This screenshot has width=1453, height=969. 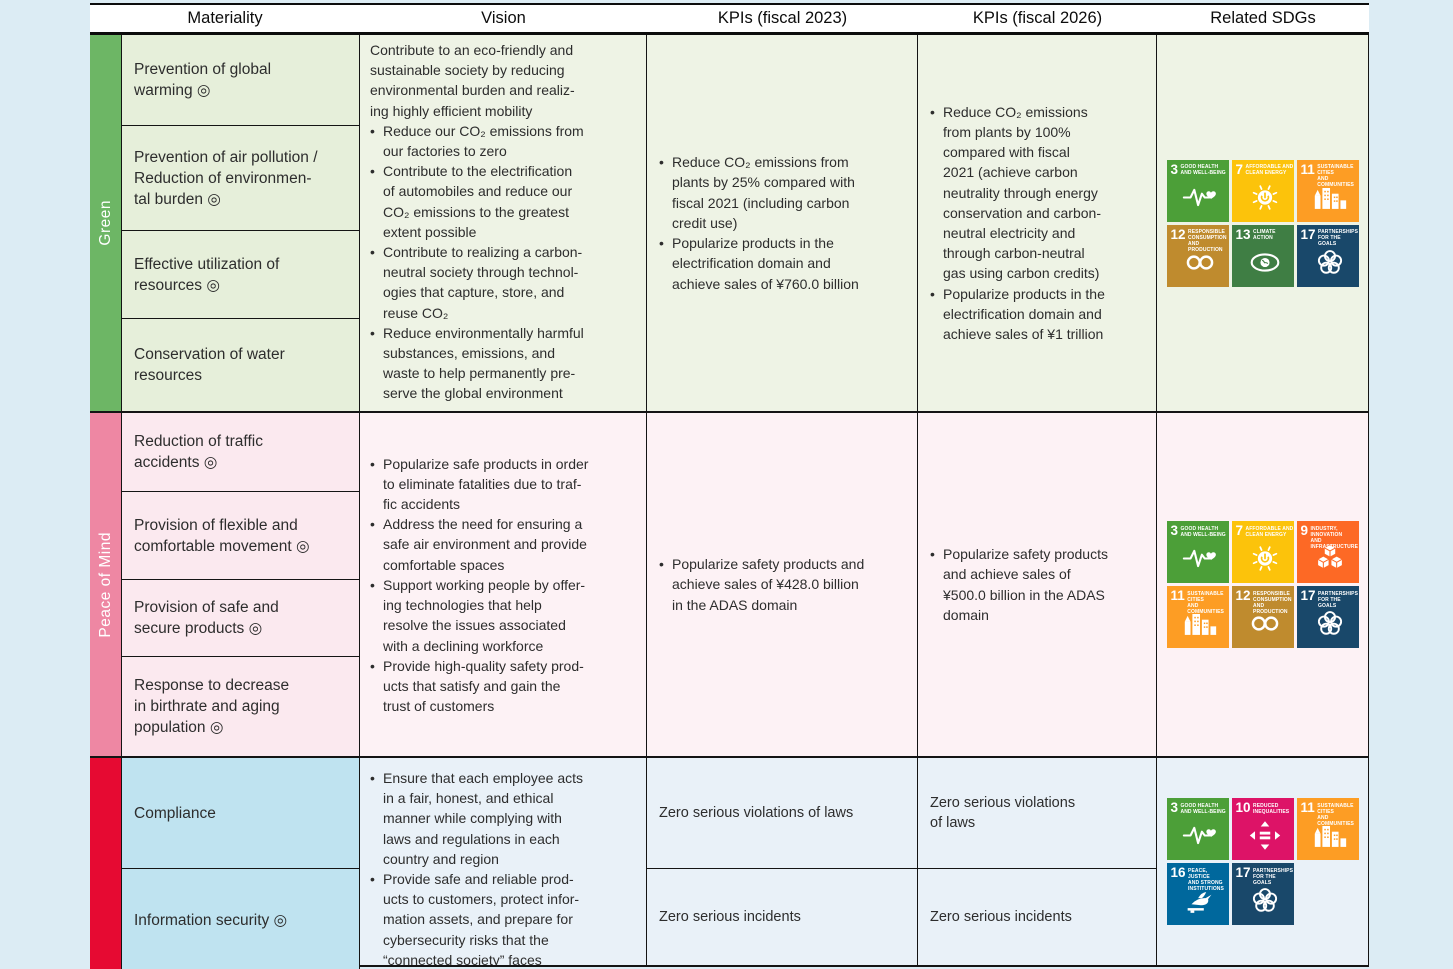 I want to click on sdg-9-title: INDUSTRY, INNOVATION AND INFRASTRUCTURE, so click(x=1334, y=537).